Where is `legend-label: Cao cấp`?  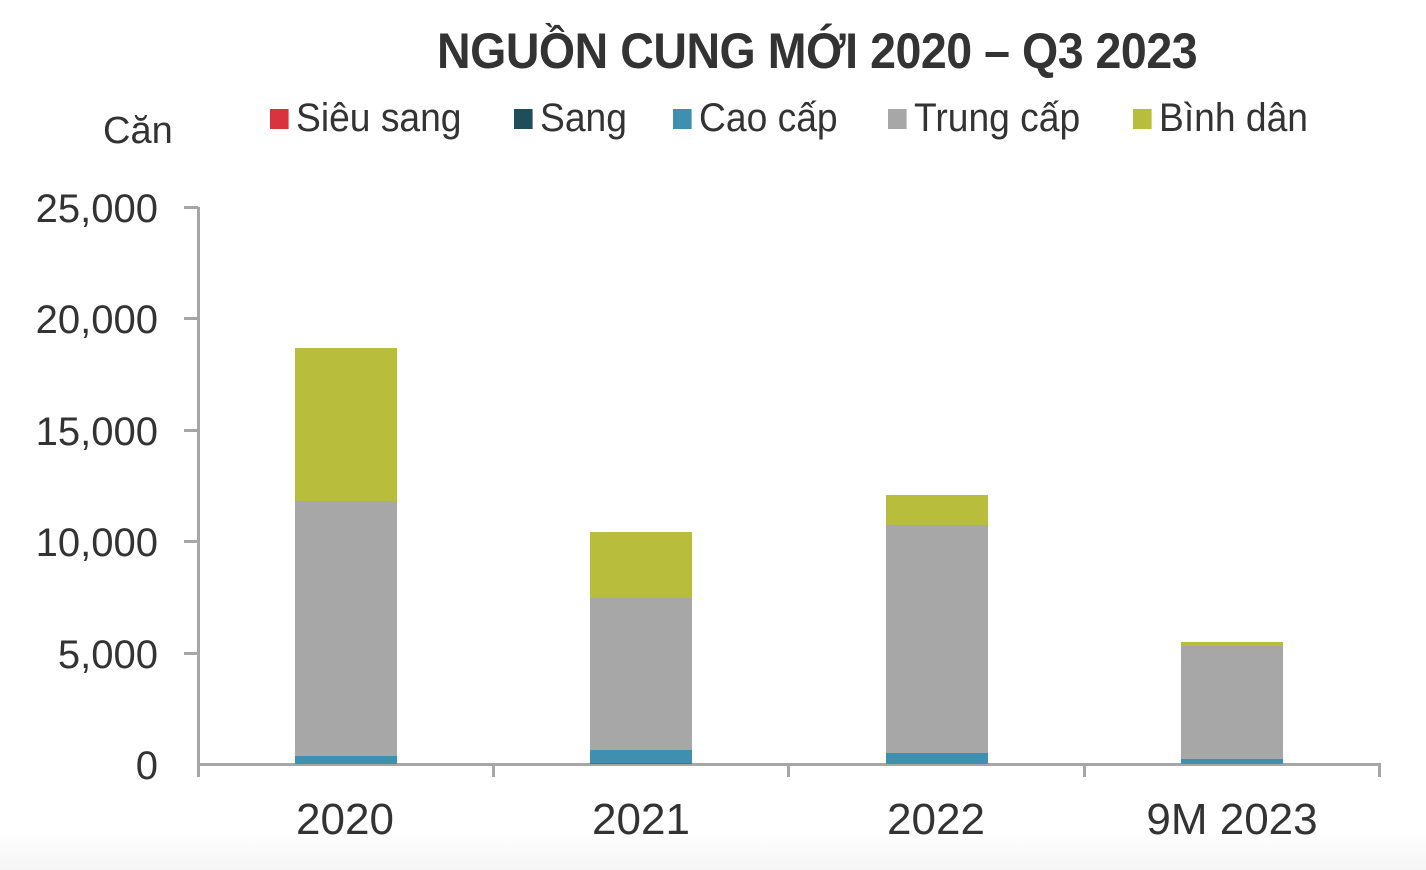 legend-label: Cao cấp is located at coordinates (768, 118).